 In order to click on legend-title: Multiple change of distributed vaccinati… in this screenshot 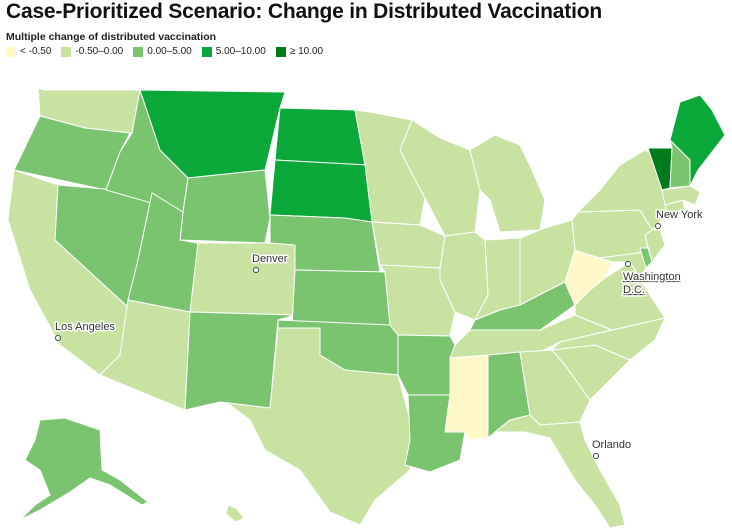, I will do `click(111, 37)`.